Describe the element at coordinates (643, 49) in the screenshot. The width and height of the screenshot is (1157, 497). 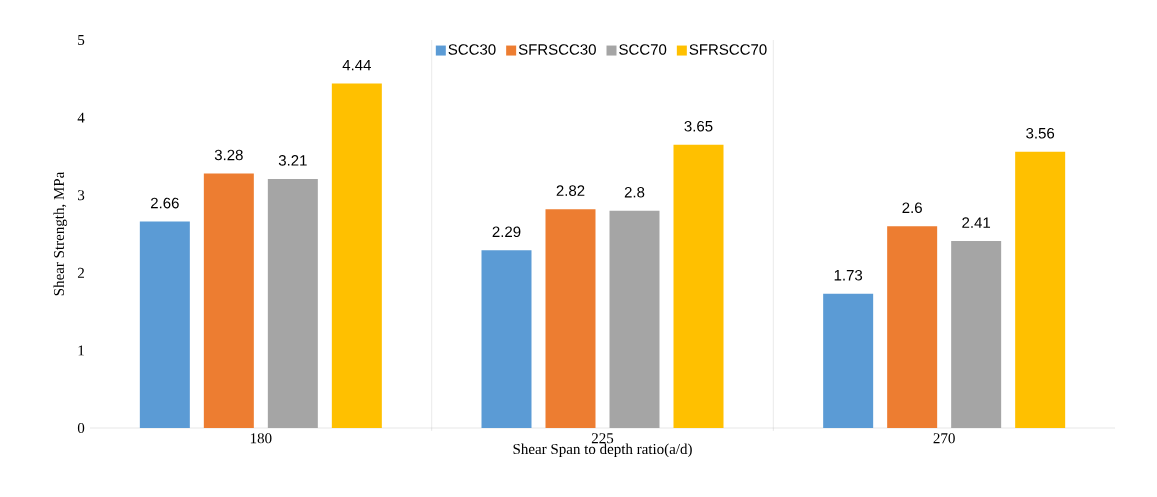
I see `legend-label: SCC70` at that location.